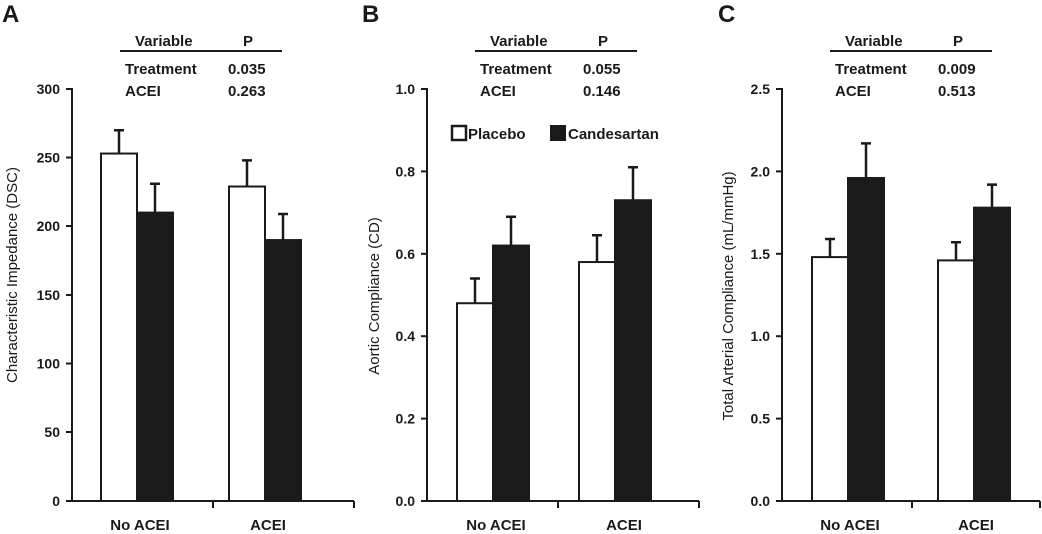  What do you see at coordinates (761, 89) in the screenshot?
I see `y-tick-label: 2.5` at bounding box center [761, 89].